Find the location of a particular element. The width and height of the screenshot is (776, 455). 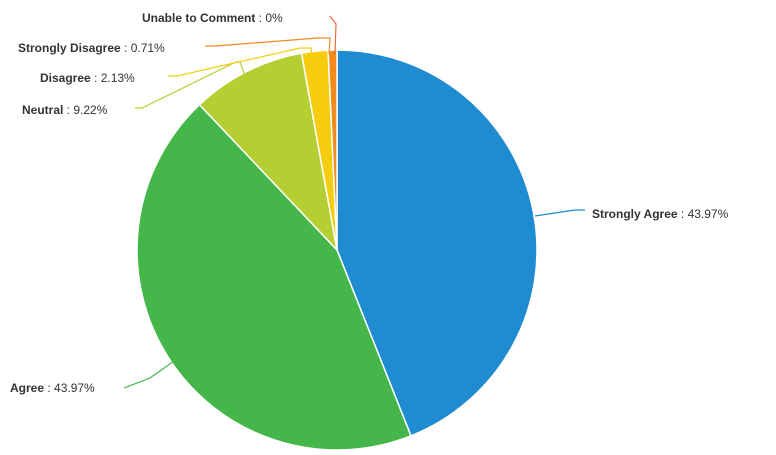

slice-label-name: Neutral is located at coordinates (42, 110).